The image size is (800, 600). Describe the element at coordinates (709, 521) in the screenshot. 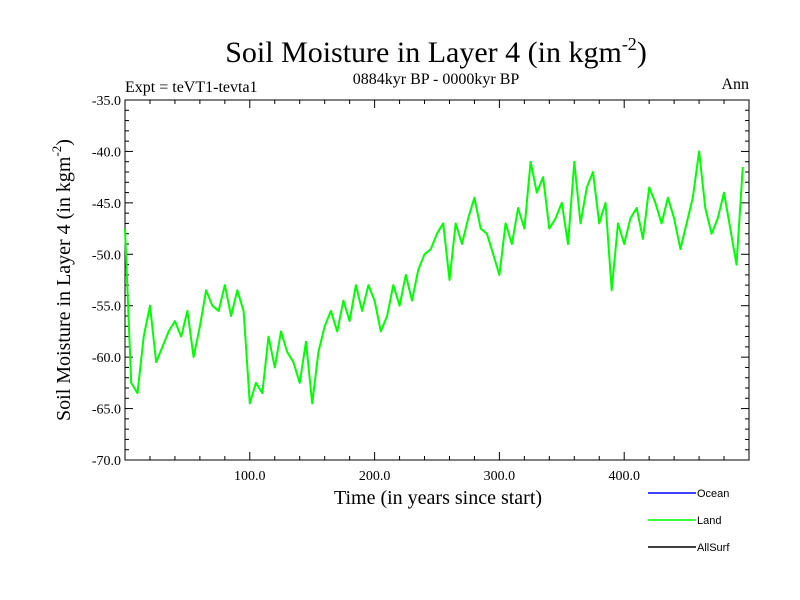

I see `legend-label-land: Land` at that location.